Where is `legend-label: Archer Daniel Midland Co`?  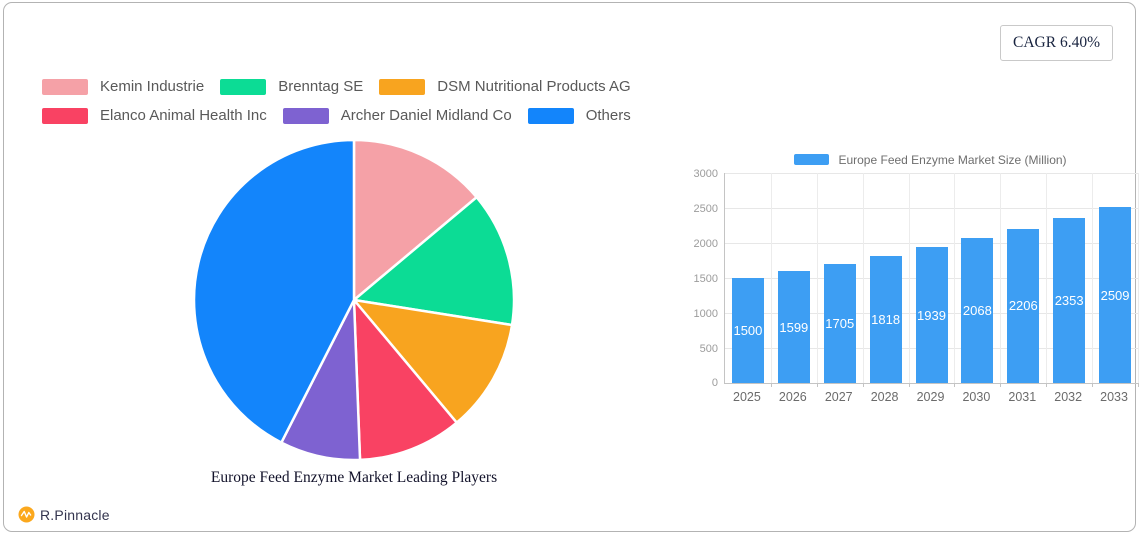
legend-label: Archer Daniel Midland Co is located at coordinates (426, 115).